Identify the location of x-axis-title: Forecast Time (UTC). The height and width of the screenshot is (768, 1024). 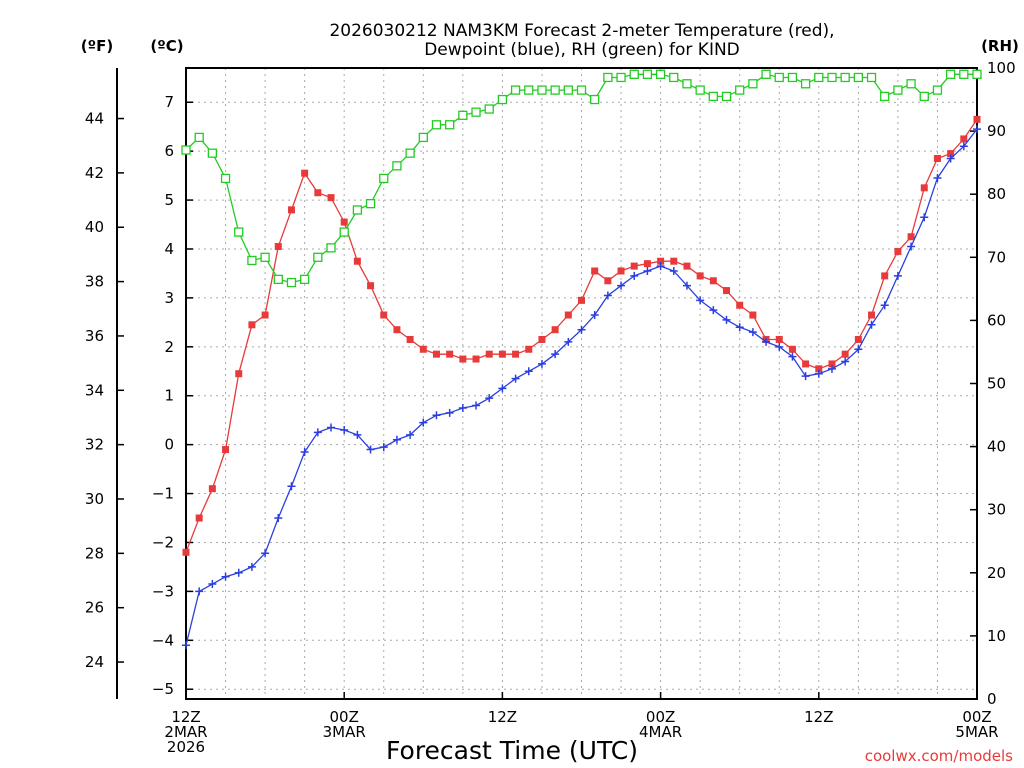
(512, 750).